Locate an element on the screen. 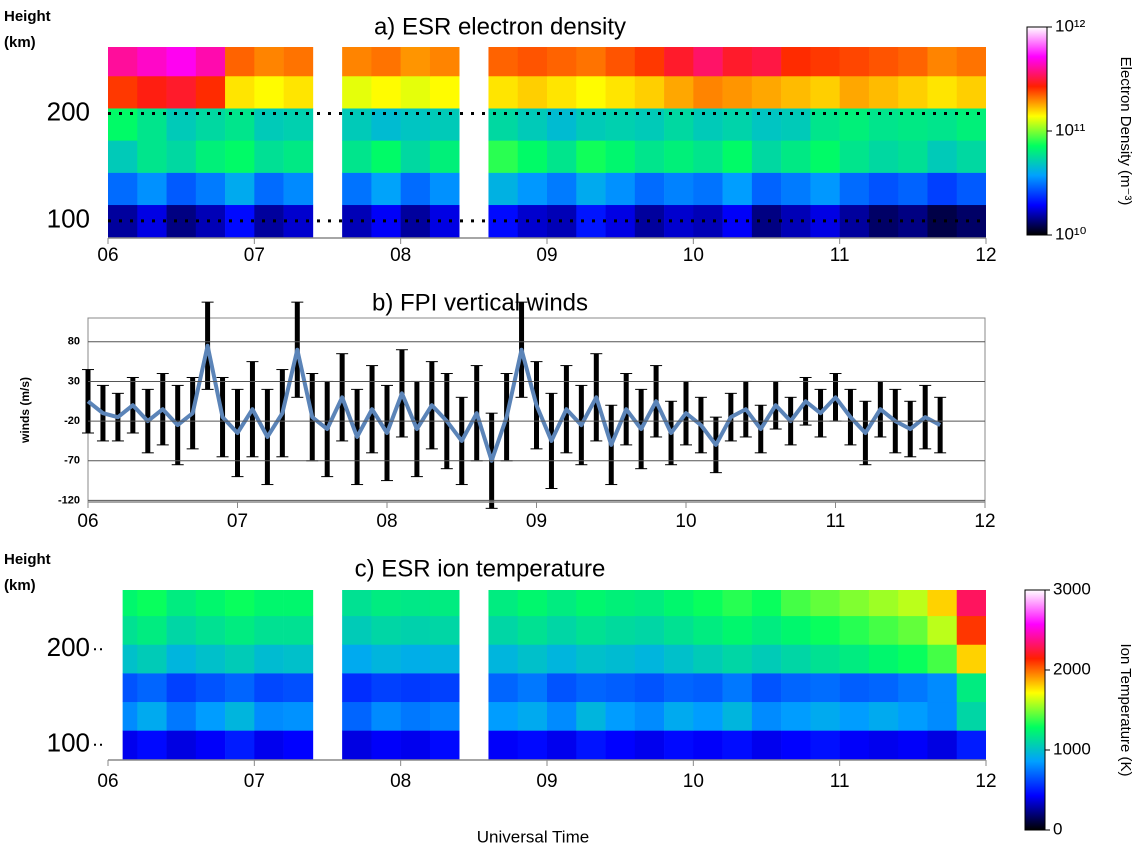 The width and height of the screenshot is (1146, 850). wind-line is located at coordinates (514, 403).